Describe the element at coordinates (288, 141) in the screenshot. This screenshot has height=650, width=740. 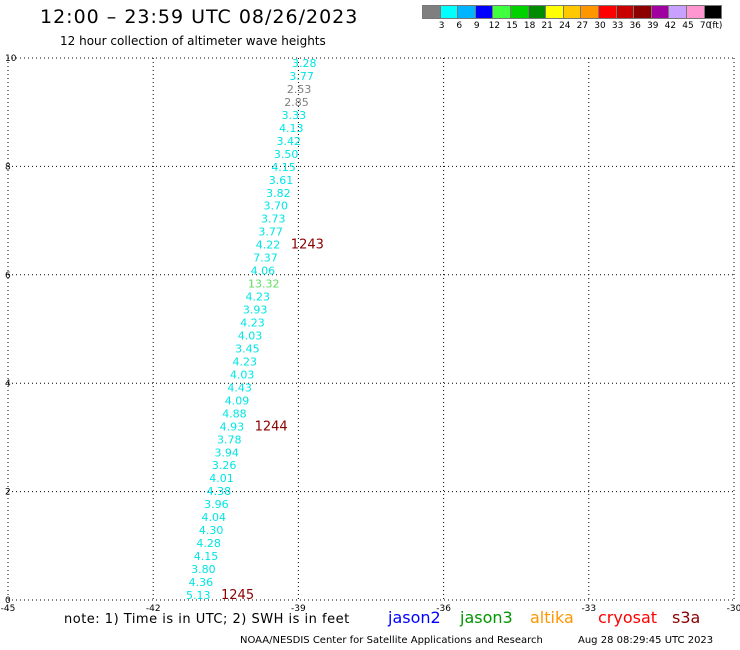
I see `wave-height-reading: 3.42` at that location.